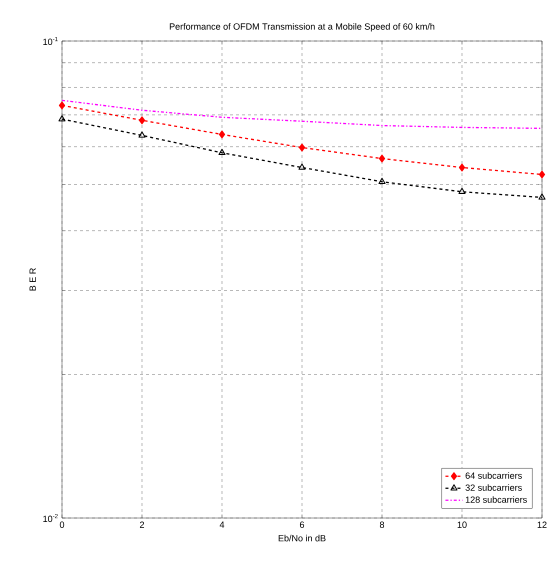 The height and width of the screenshot is (566, 550). Describe the element at coordinates (50, 518) in the screenshot. I see `y-tick-label: 10$^{-2}$` at that location.